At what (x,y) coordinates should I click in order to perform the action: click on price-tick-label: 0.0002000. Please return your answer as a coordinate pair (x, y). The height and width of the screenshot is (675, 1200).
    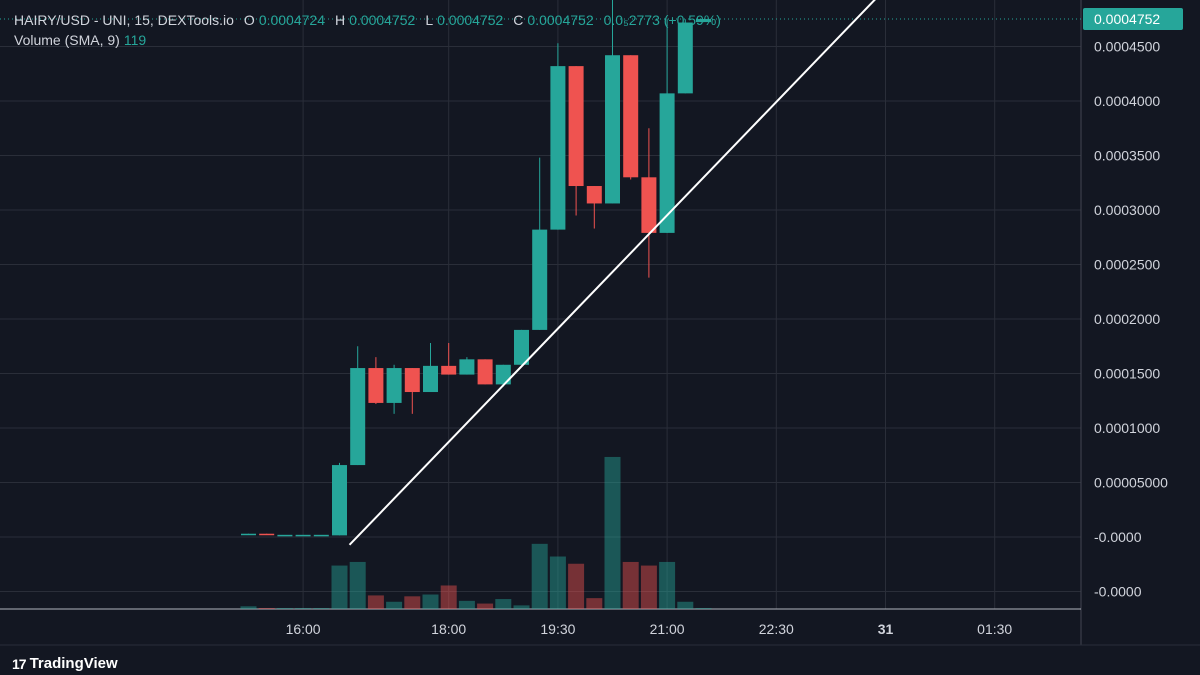
    Looking at the image, I should click on (1127, 319).